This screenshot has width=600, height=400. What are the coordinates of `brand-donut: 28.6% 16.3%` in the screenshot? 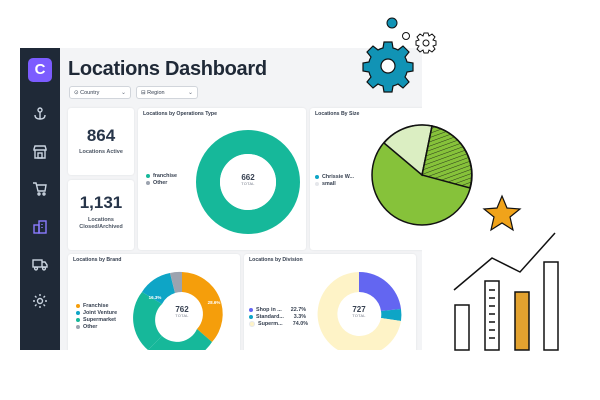 It's located at (178, 310).